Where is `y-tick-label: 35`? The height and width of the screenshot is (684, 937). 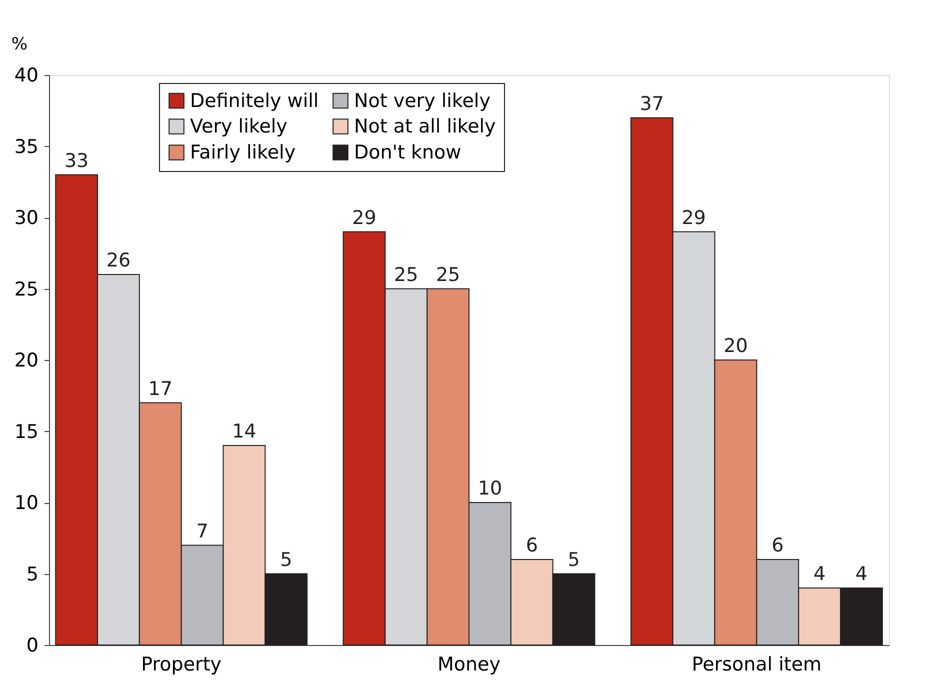 y-tick-label: 35 is located at coordinates (26, 147).